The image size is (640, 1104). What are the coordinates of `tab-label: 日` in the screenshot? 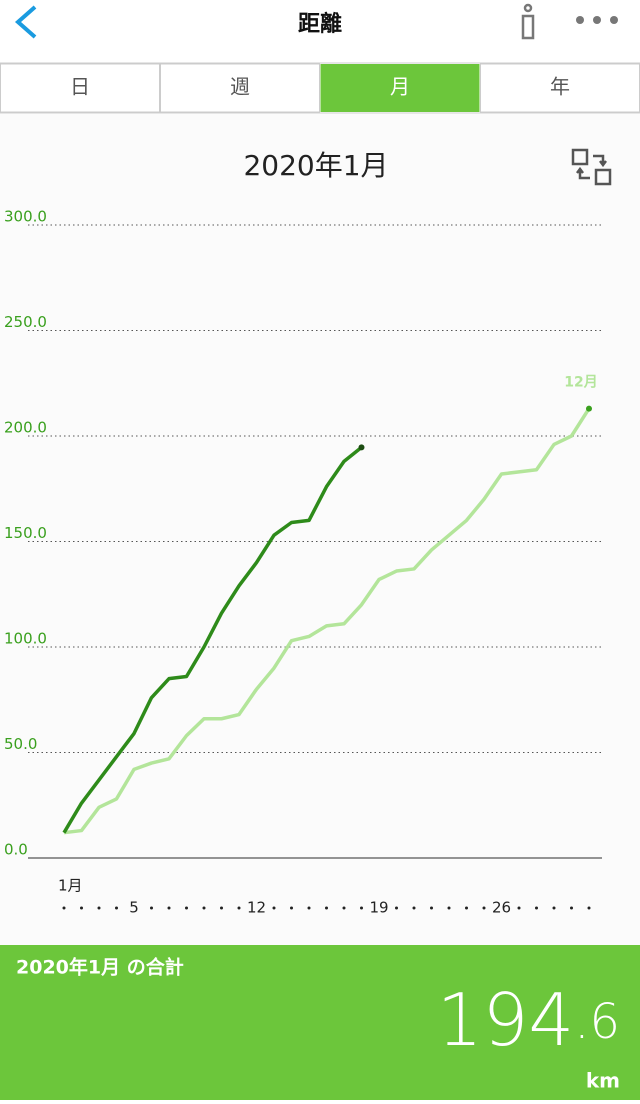 It's located at (80, 87).